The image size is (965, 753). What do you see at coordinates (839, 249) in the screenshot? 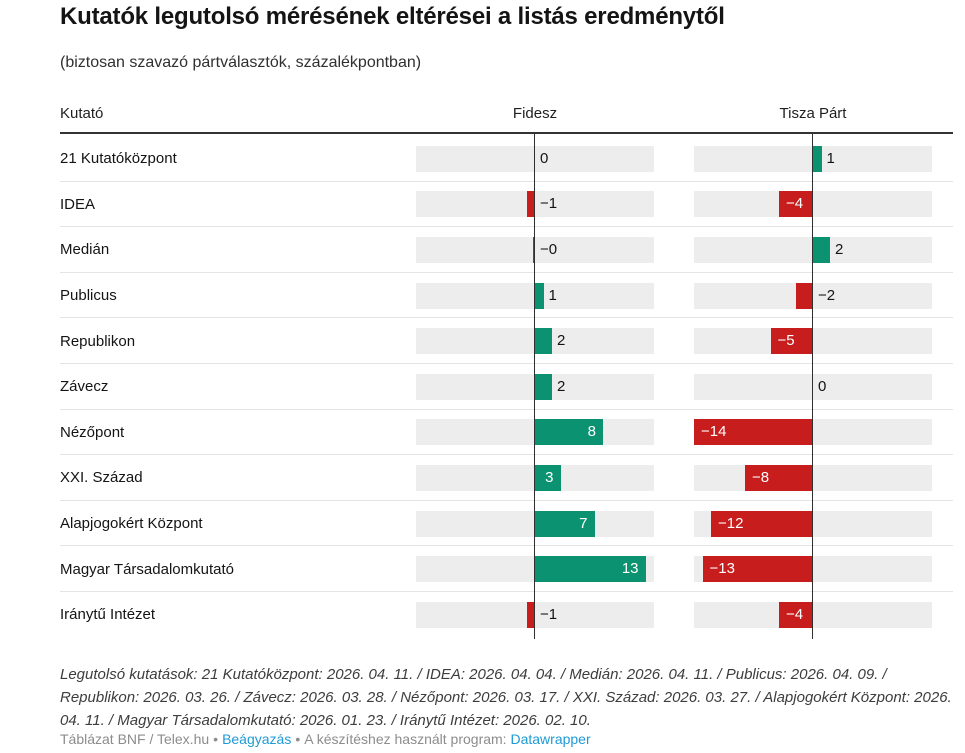
I see `tisza-value-label: 2` at bounding box center [839, 249].